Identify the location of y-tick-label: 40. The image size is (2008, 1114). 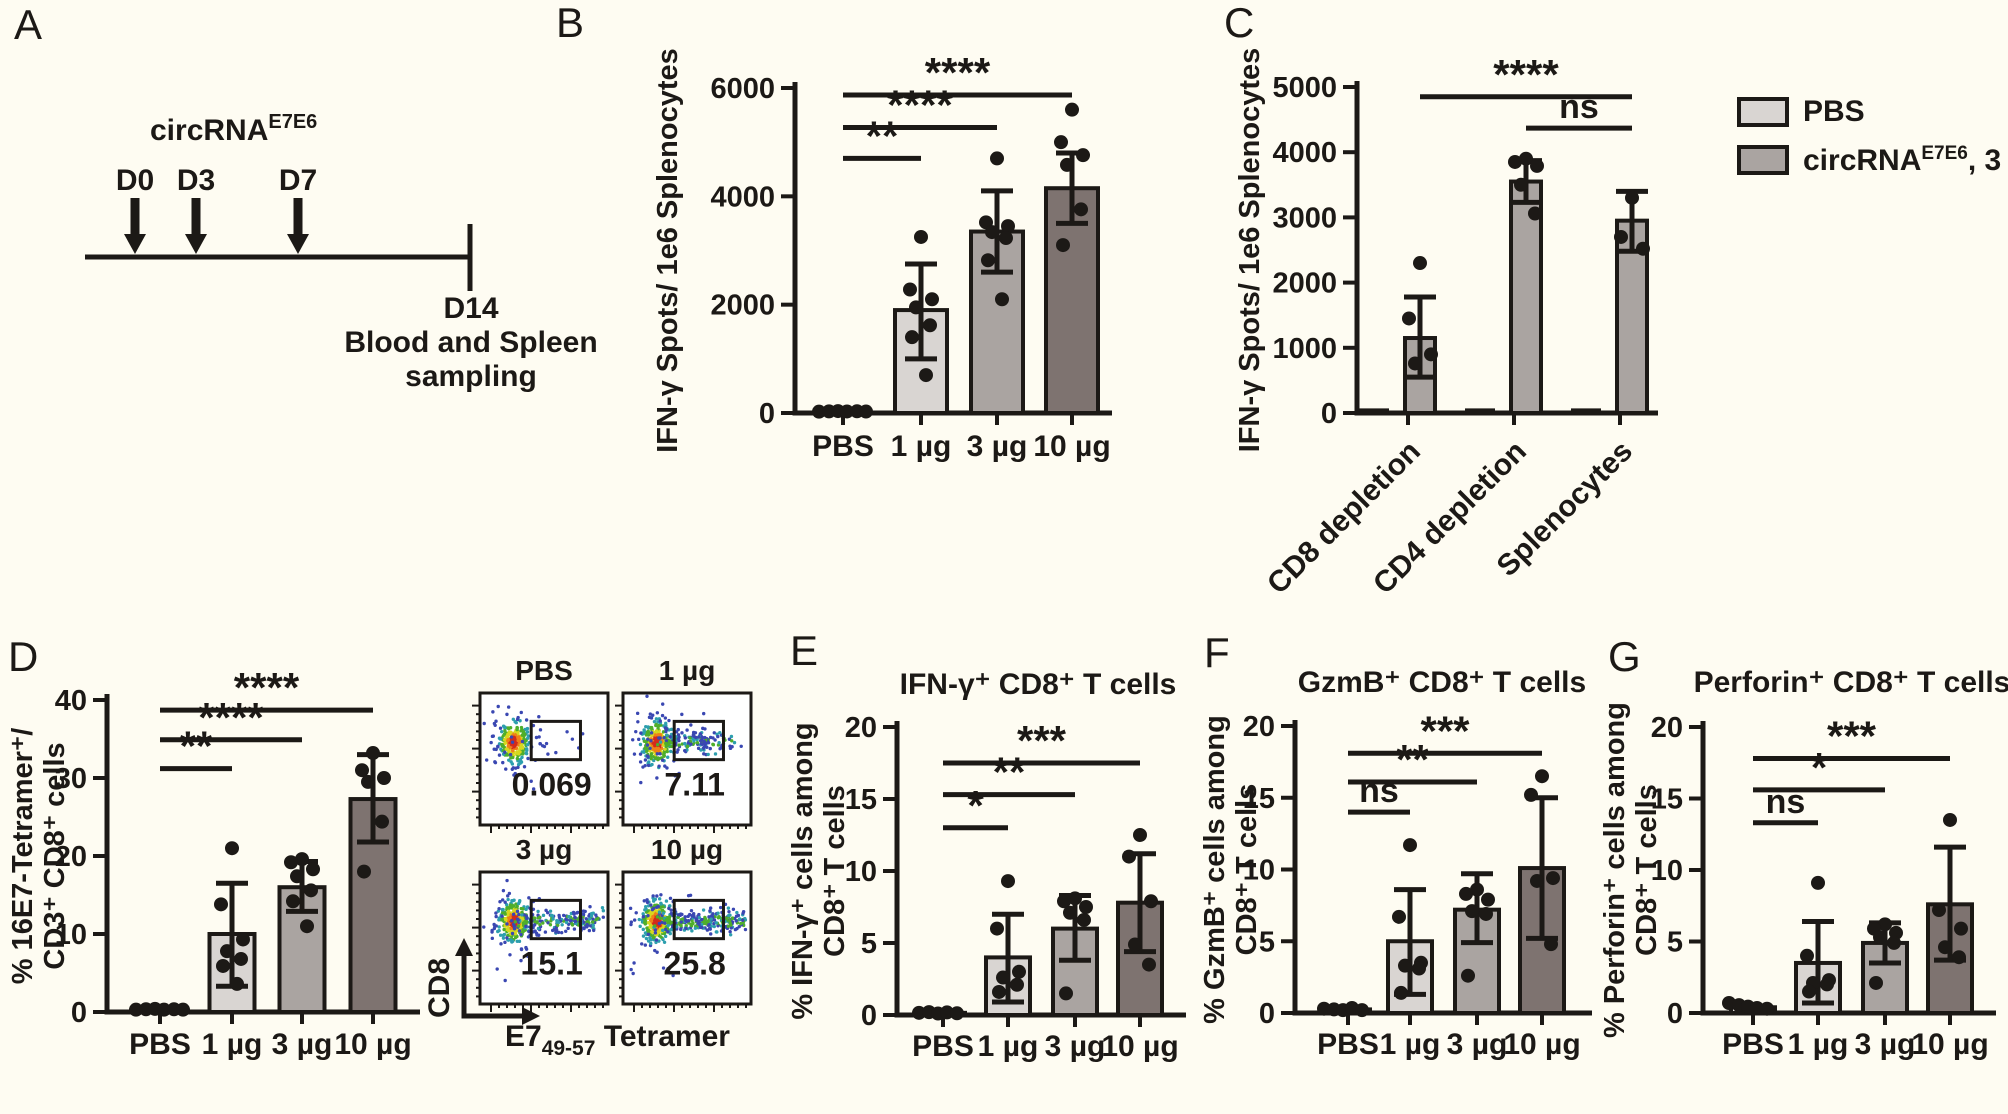
(71, 701).